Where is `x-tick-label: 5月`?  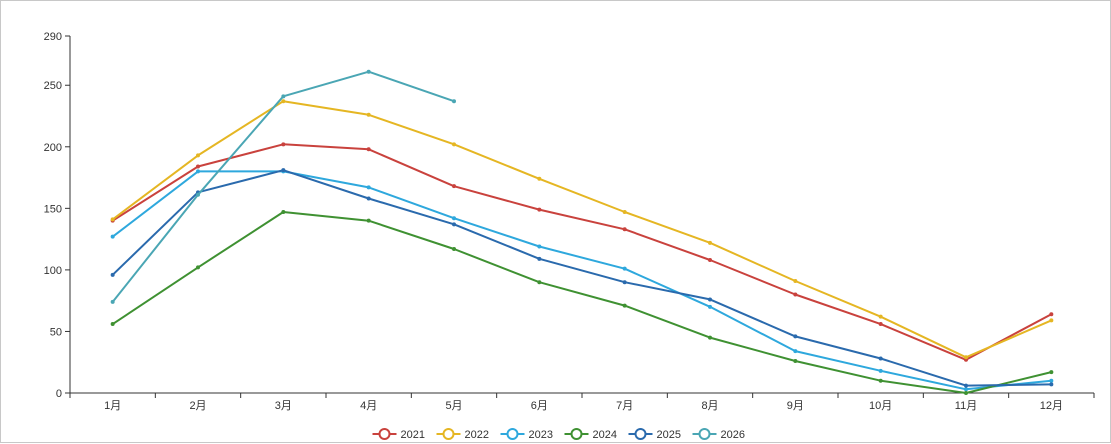
x-tick-label: 5月 is located at coordinates (453, 406).